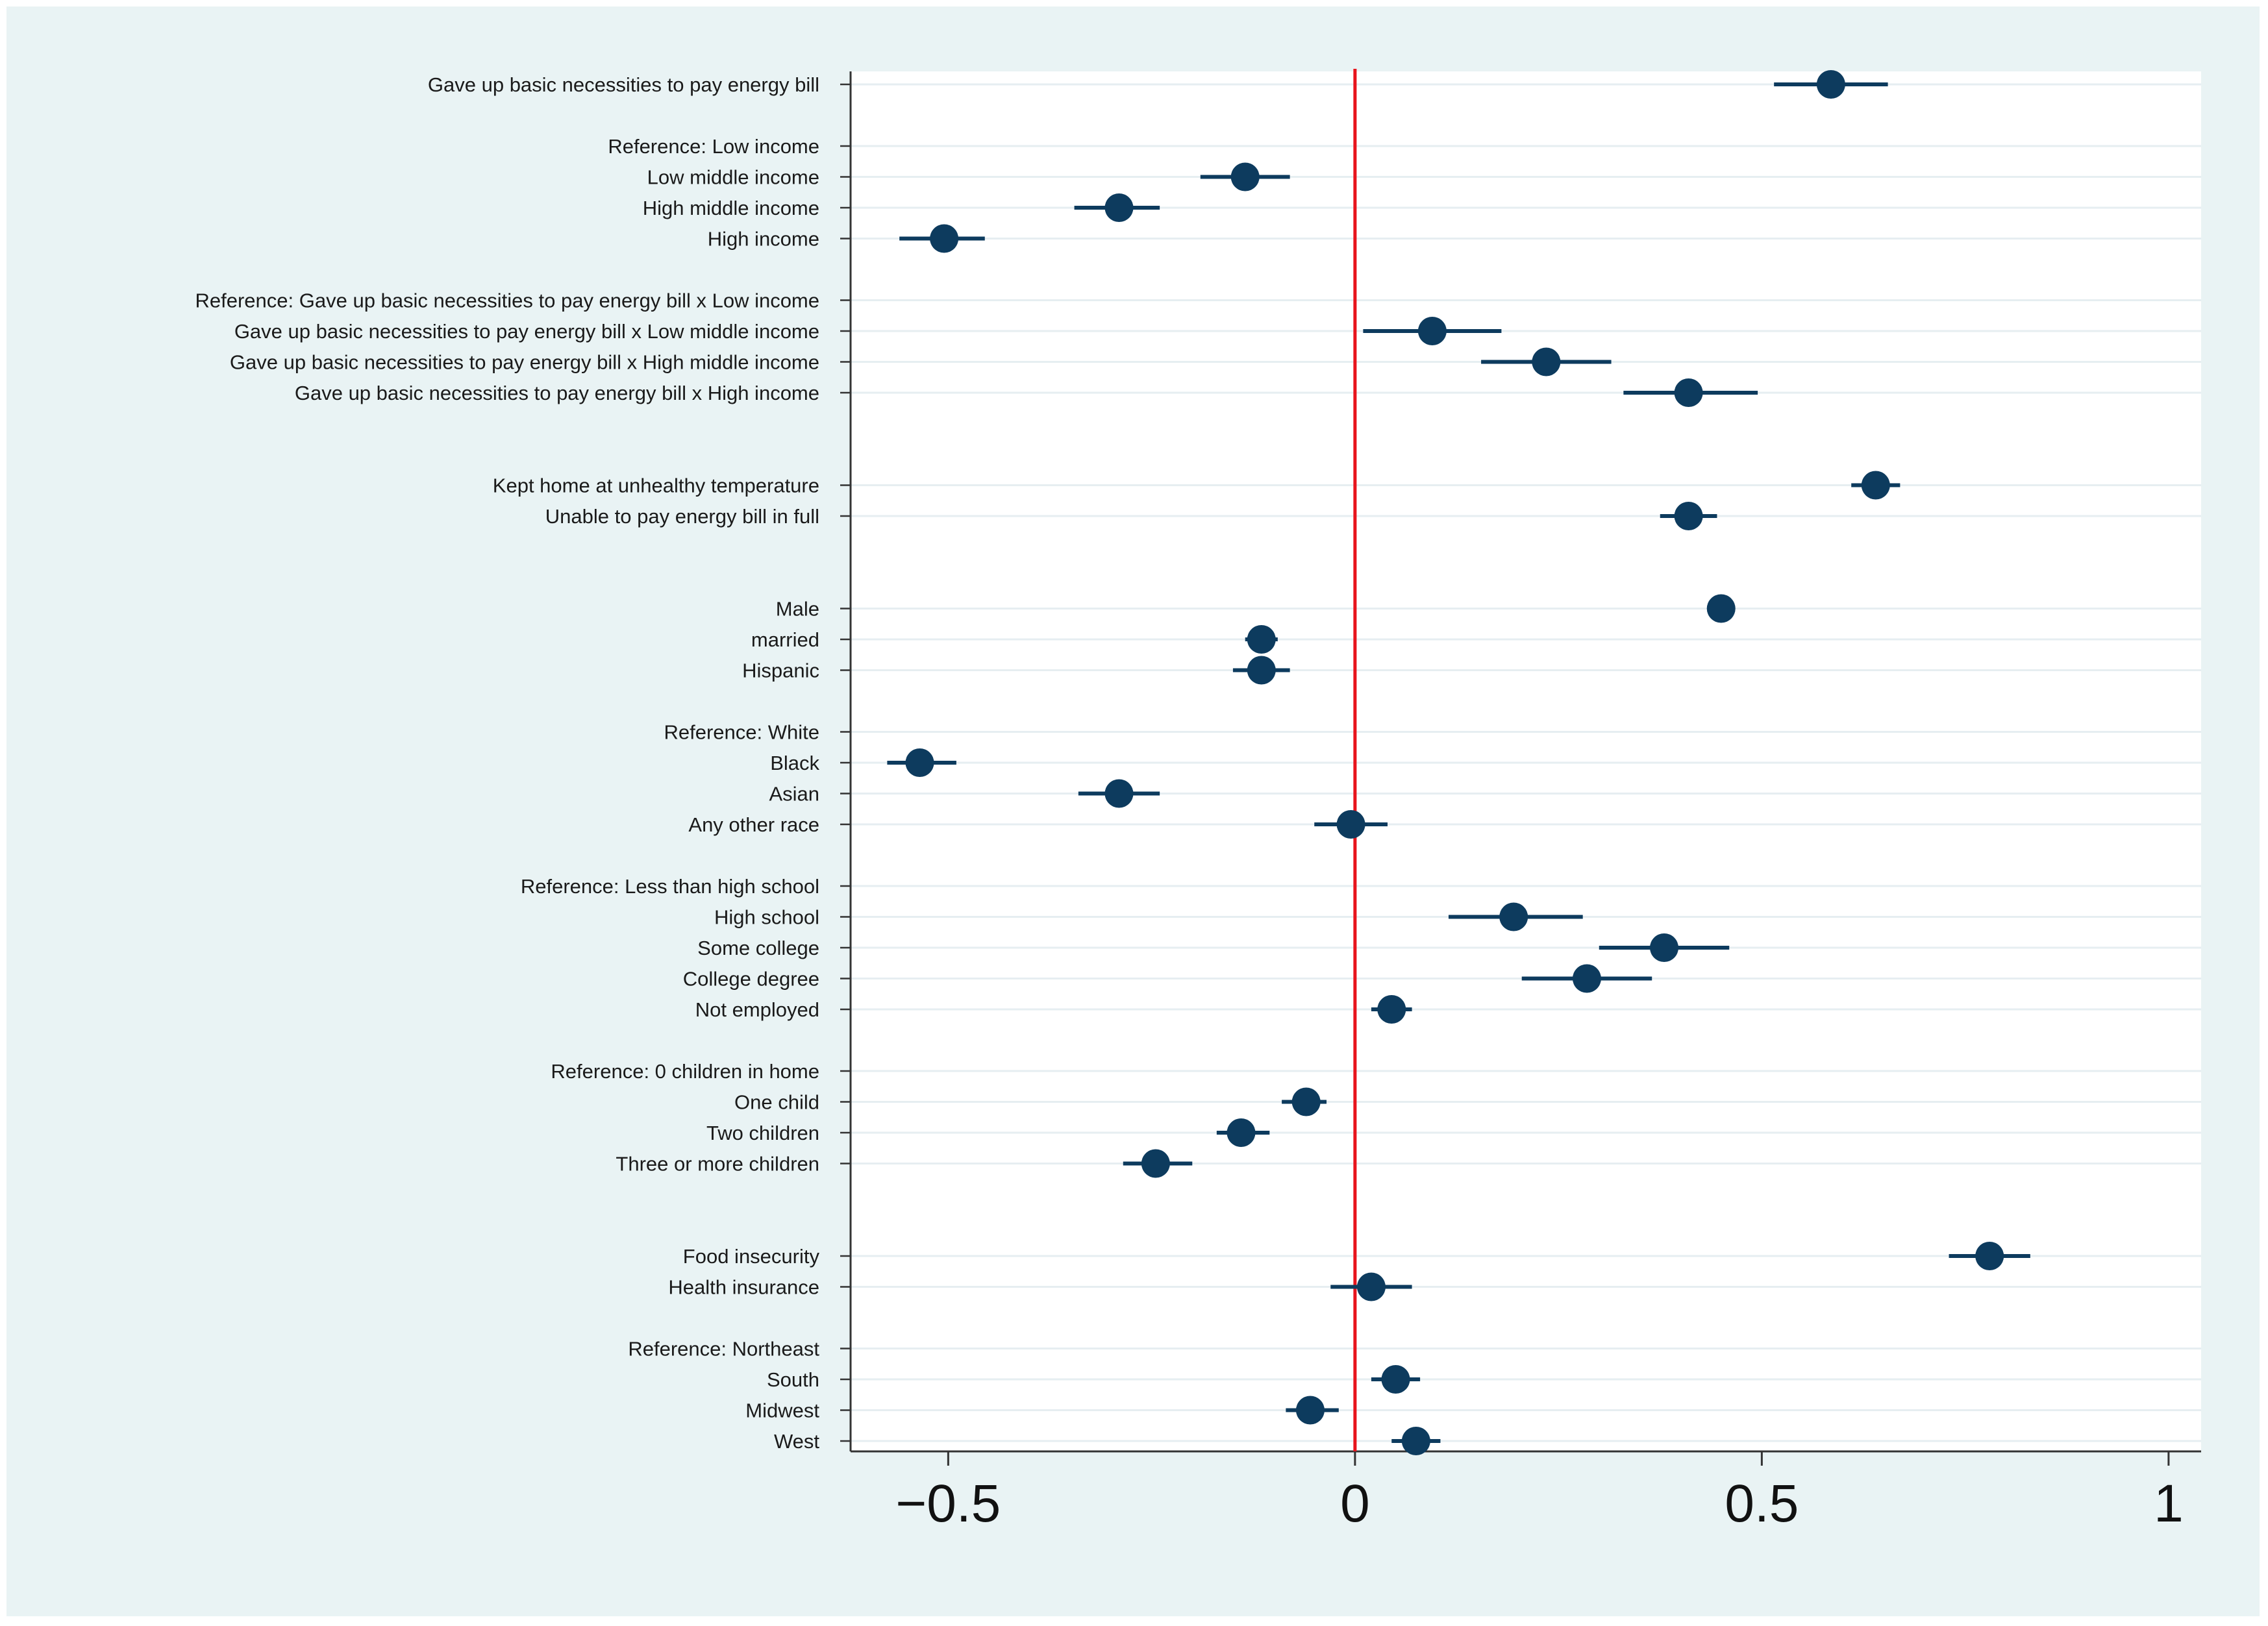 This screenshot has height=1626, width=2268. What do you see at coordinates (758, 948) in the screenshot?
I see `row-label: Some college` at bounding box center [758, 948].